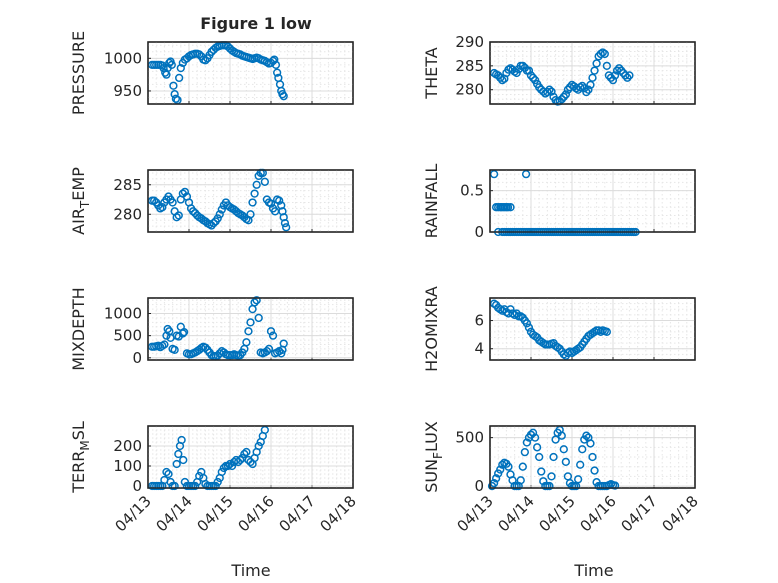 The image size is (778, 583). I want to click on subplot-air_temp: 280 285 AIRTEMP, so click(211, 201).